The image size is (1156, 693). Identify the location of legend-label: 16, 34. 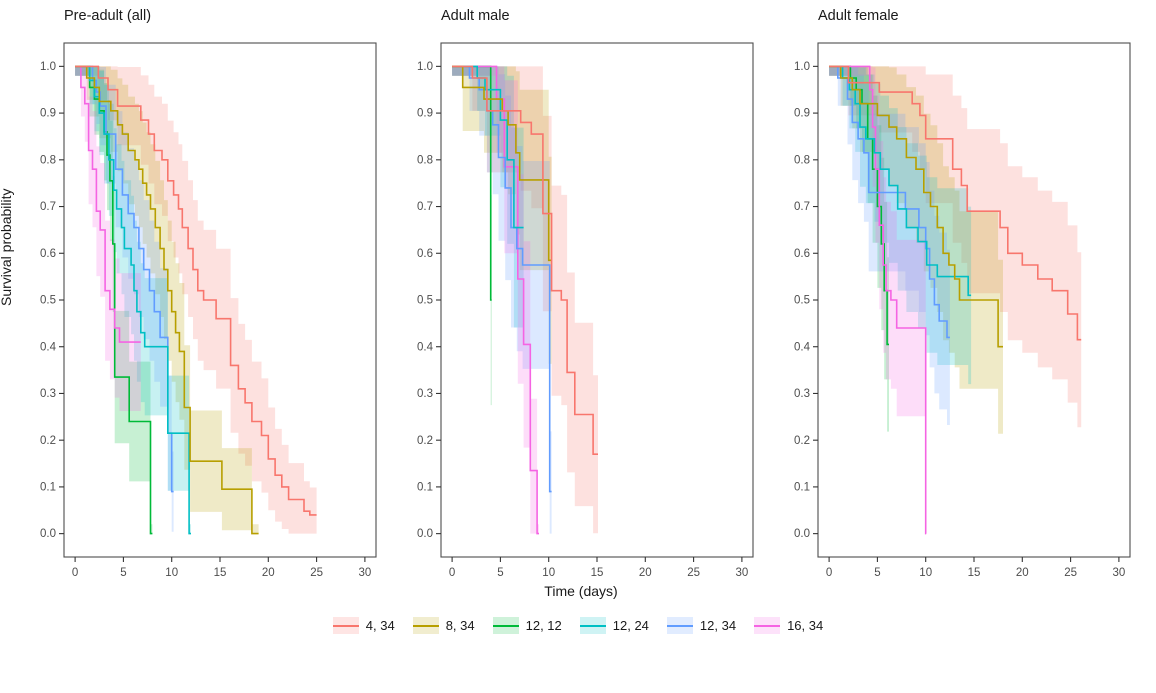
(805, 625).